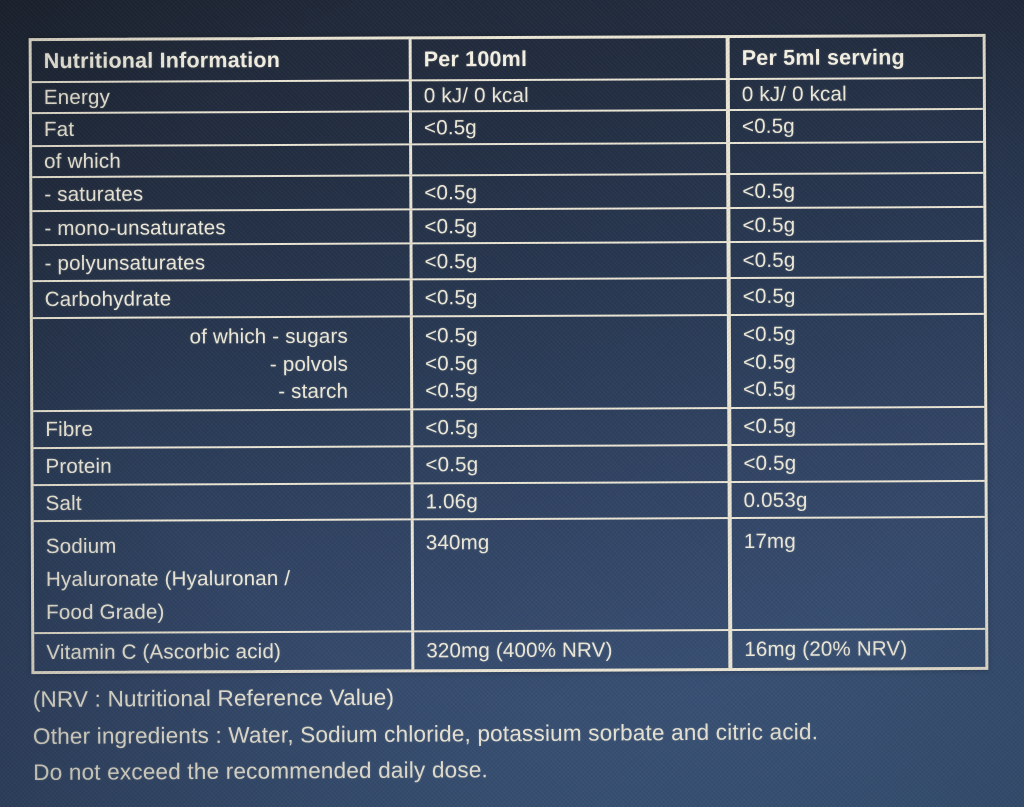 The height and width of the screenshot is (807, 1024). What do you see at coordinates (94, 194) in the screenshot?
I see `row-label: - saturates` at bounding box center [94, 194].